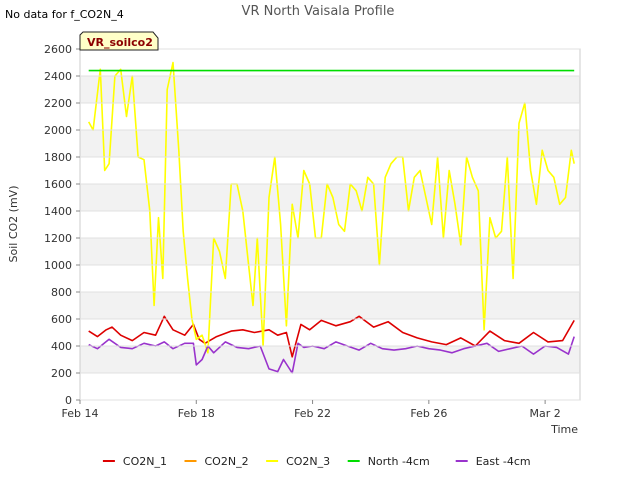  Describe the element at coordinates (399, 461) in the screenshot. I see `legend-label: North -4cm` at that location.